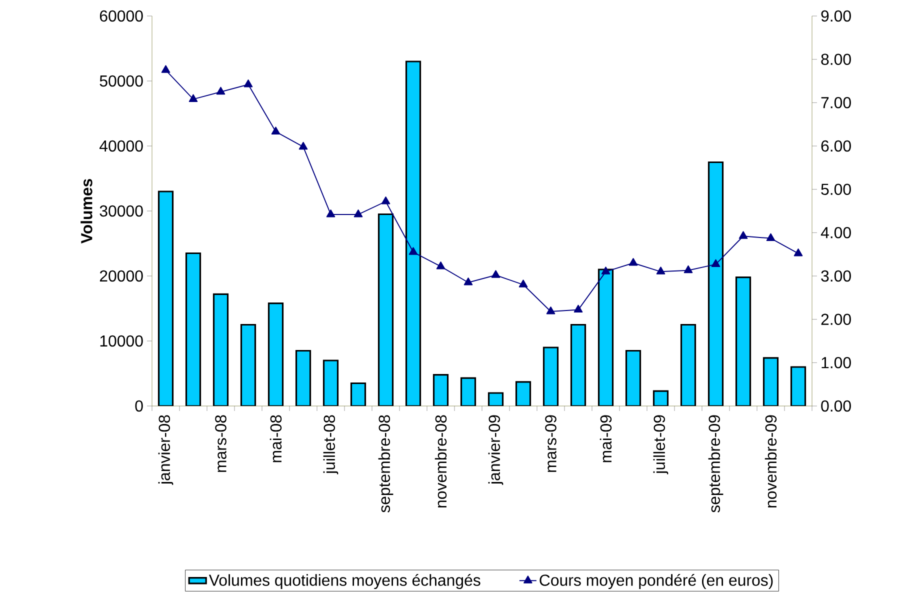  I want to click on x-tick-label: juillet-08, so click(330, 444).